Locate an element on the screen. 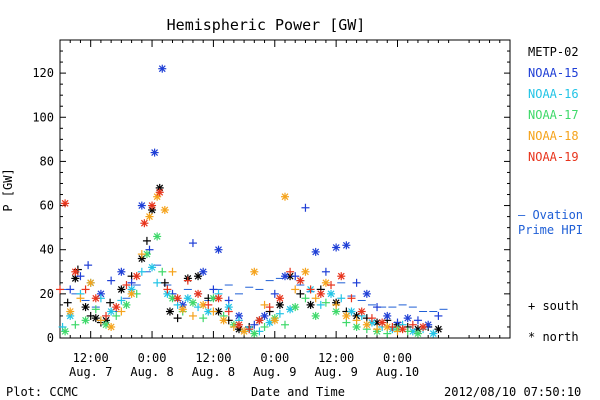 This screenshot has height=400, width=600. footer-right: 2012/08/10 07:50:10 is located at coordinates (512, 392).